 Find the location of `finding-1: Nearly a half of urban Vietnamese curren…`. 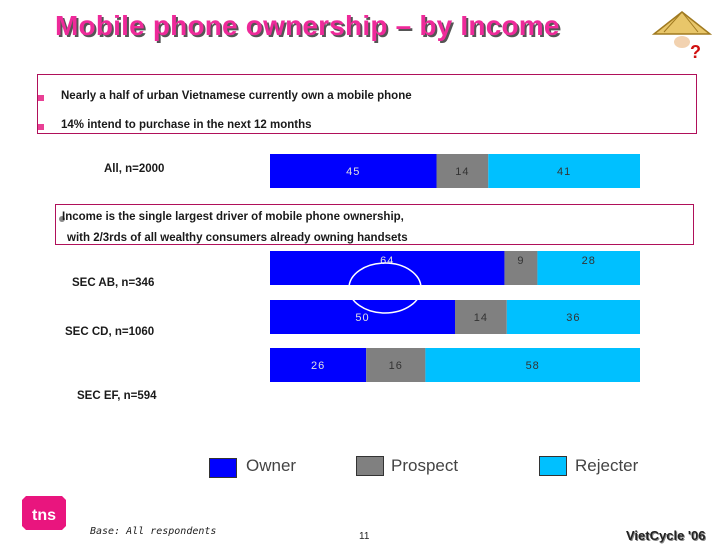

finding-1: Nearly a half of urban Vietnamese curren… is located at coordinates (236, 96).